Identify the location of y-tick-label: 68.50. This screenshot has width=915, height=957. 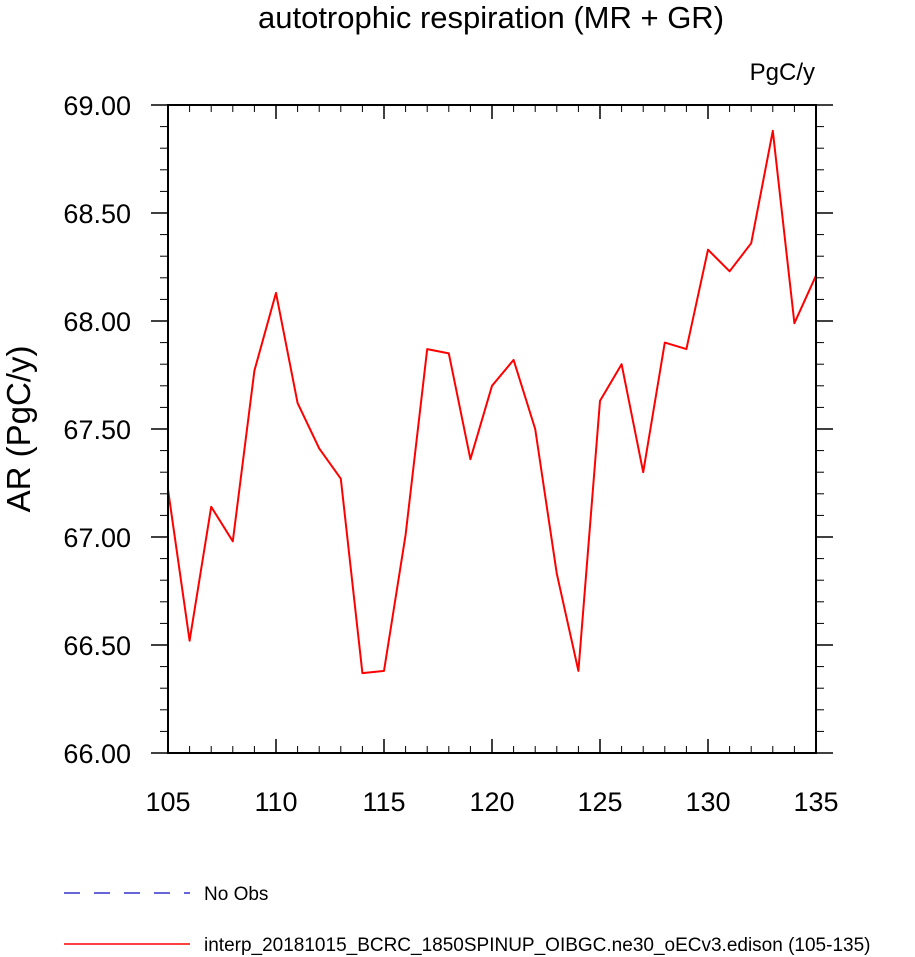
(97, 214).